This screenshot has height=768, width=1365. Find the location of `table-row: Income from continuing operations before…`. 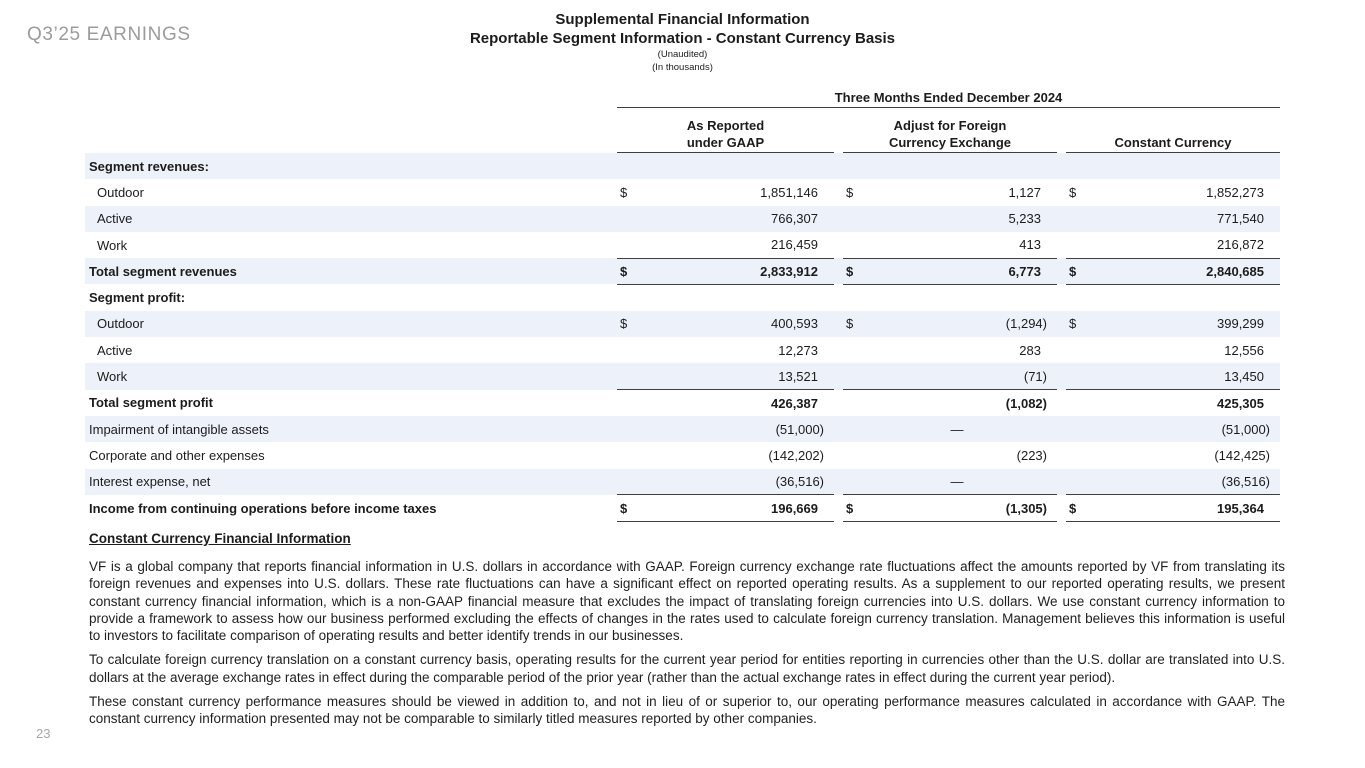

table-row: Income from continuing operations before… is located at coordinates (682, 508).